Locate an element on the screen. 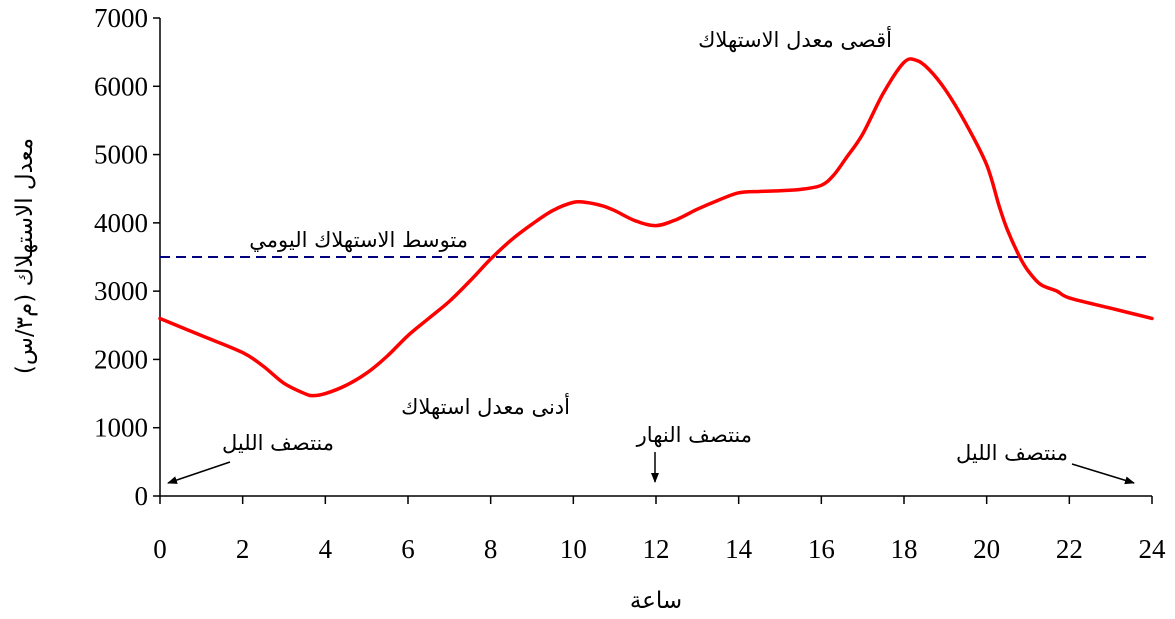 The image size is (1175, 619). average-label: متوسط الاستهلاك اليومي is located at coordinates (358, 240).